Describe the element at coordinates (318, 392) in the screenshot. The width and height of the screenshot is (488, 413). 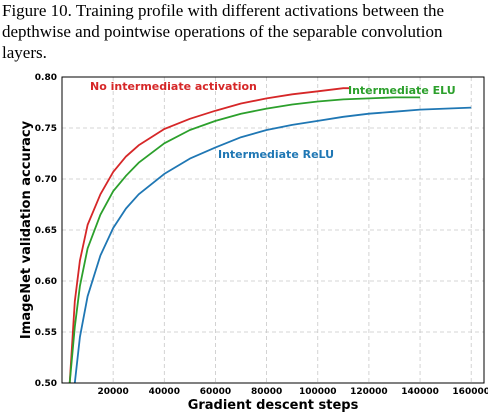
I see `x-tick-label: 100000` at that location.